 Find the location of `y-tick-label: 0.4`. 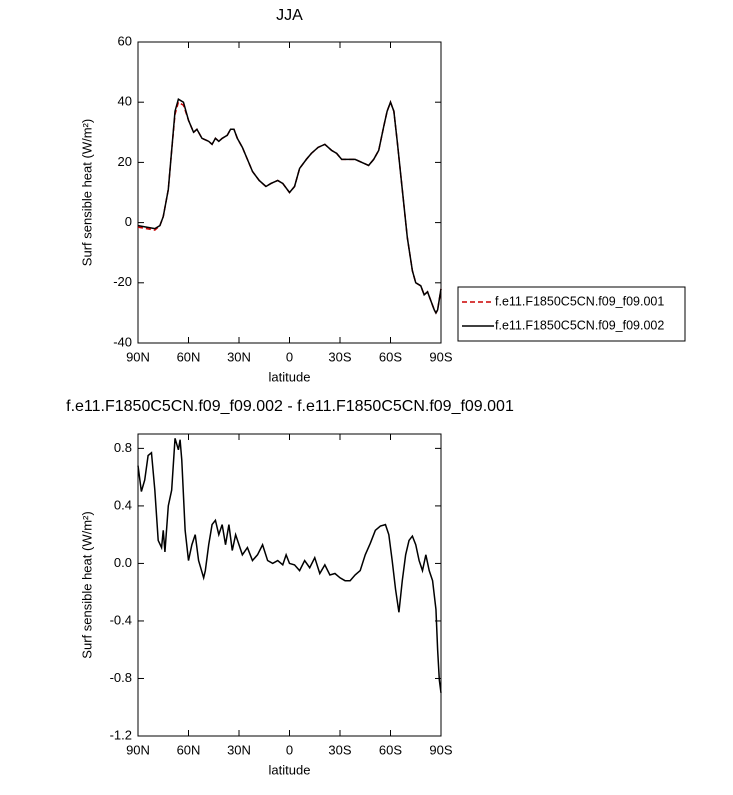

y-tick-label: 0.4 is located at coordinates (123, 504).